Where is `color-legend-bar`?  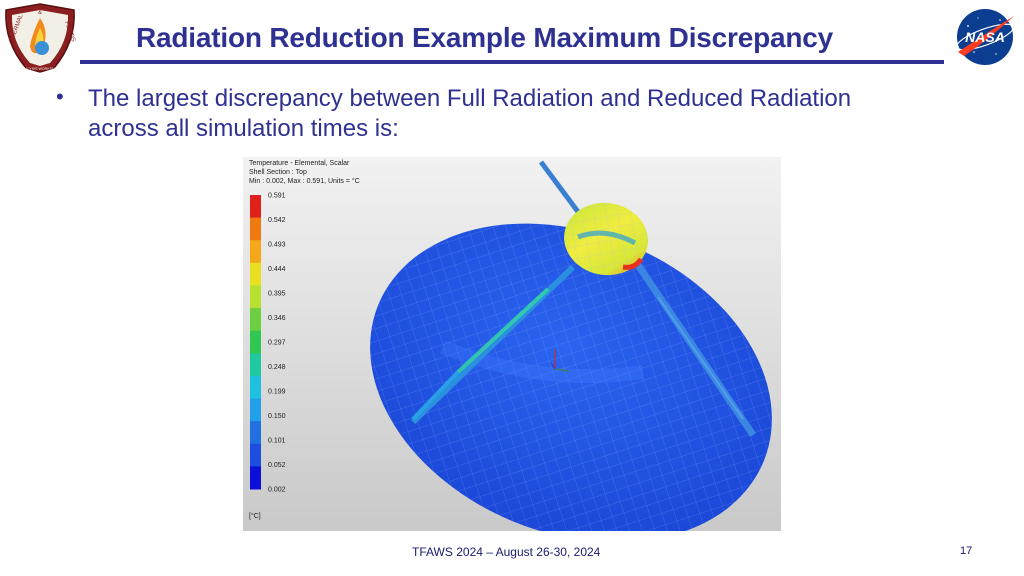
color-legend-bar is located at coordinates (255, 342).